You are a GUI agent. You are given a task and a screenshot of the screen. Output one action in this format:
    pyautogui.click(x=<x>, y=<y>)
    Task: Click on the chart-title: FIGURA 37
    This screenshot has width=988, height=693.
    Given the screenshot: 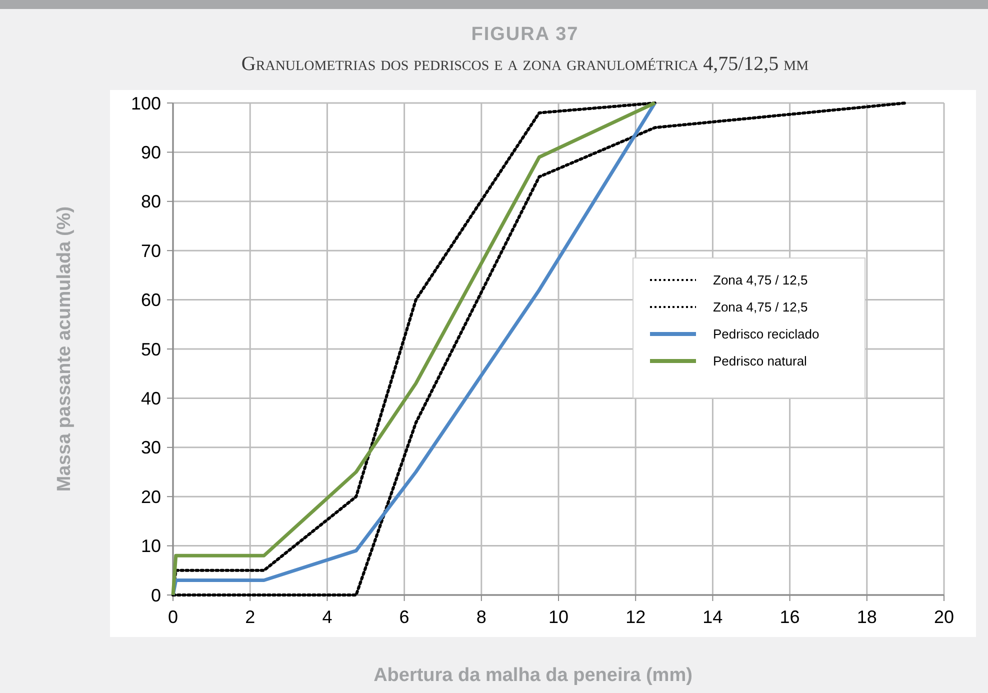 What is the action you would take?
    pyautogui.click(x=525, y=34)
    